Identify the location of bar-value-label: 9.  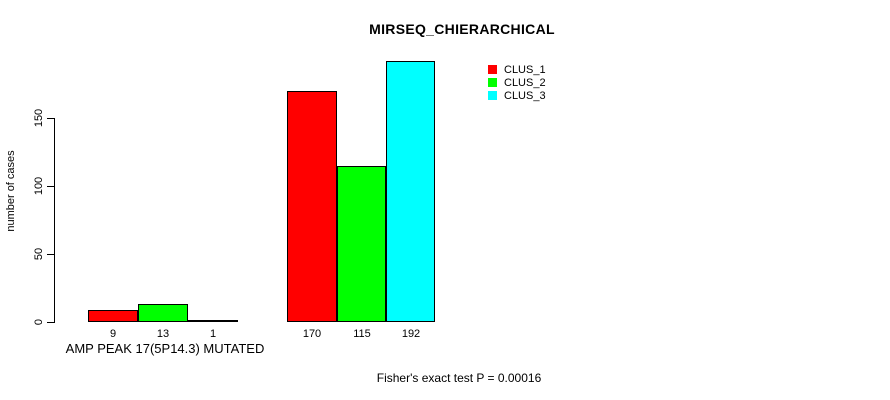
(113, 334).